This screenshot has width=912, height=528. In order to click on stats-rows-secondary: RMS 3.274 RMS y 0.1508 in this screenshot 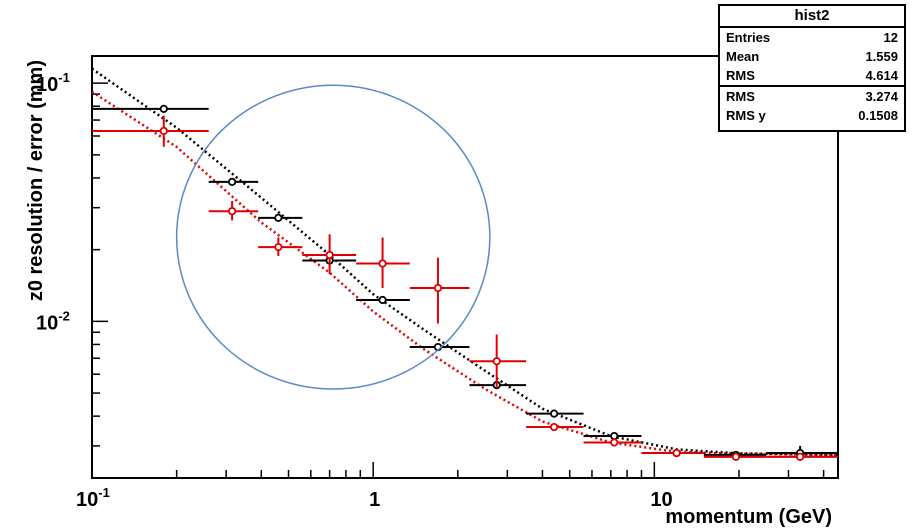, I will do `click(812, 105)`.